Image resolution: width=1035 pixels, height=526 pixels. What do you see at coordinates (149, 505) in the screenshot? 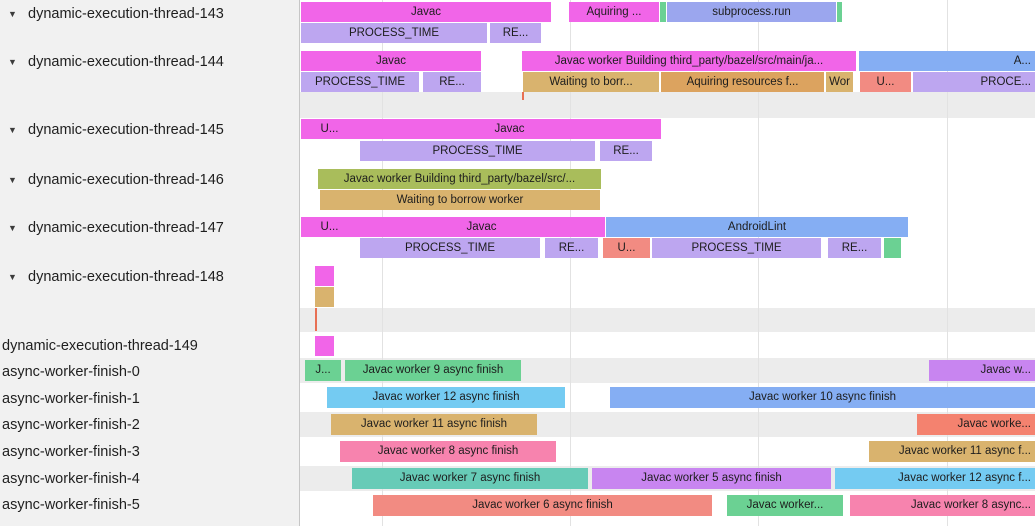
I see `track-name-row: async-worker-finish-5` at bounding box center [149, 505].